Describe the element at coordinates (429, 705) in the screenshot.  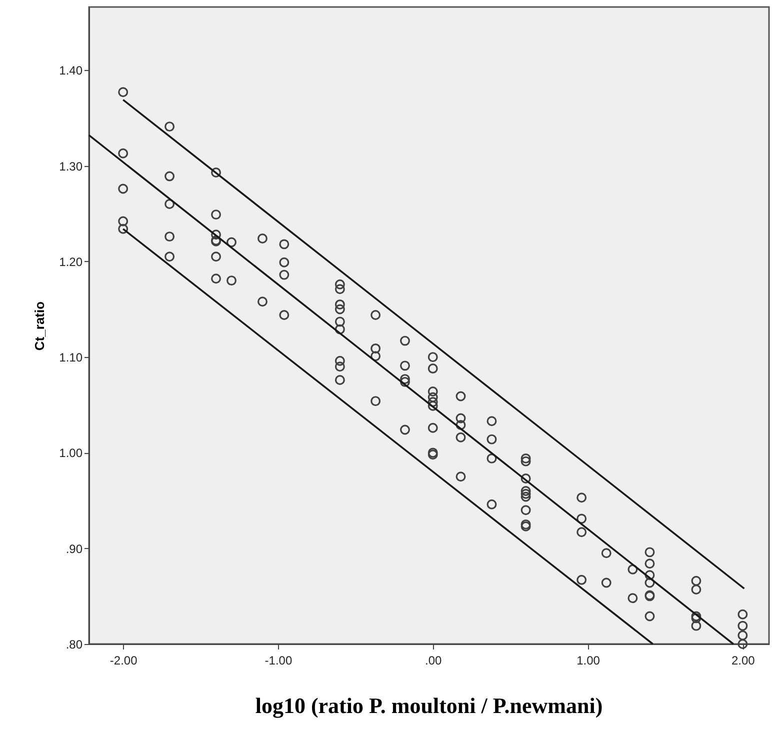
I see `x-axis-title: log10 (ratio P. moultoni / P.newmani)` at that location.